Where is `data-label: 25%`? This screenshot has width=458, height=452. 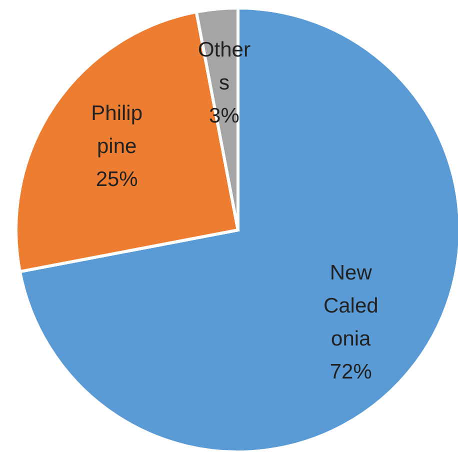 data-label: 25% is located at coordinates (117, 180).